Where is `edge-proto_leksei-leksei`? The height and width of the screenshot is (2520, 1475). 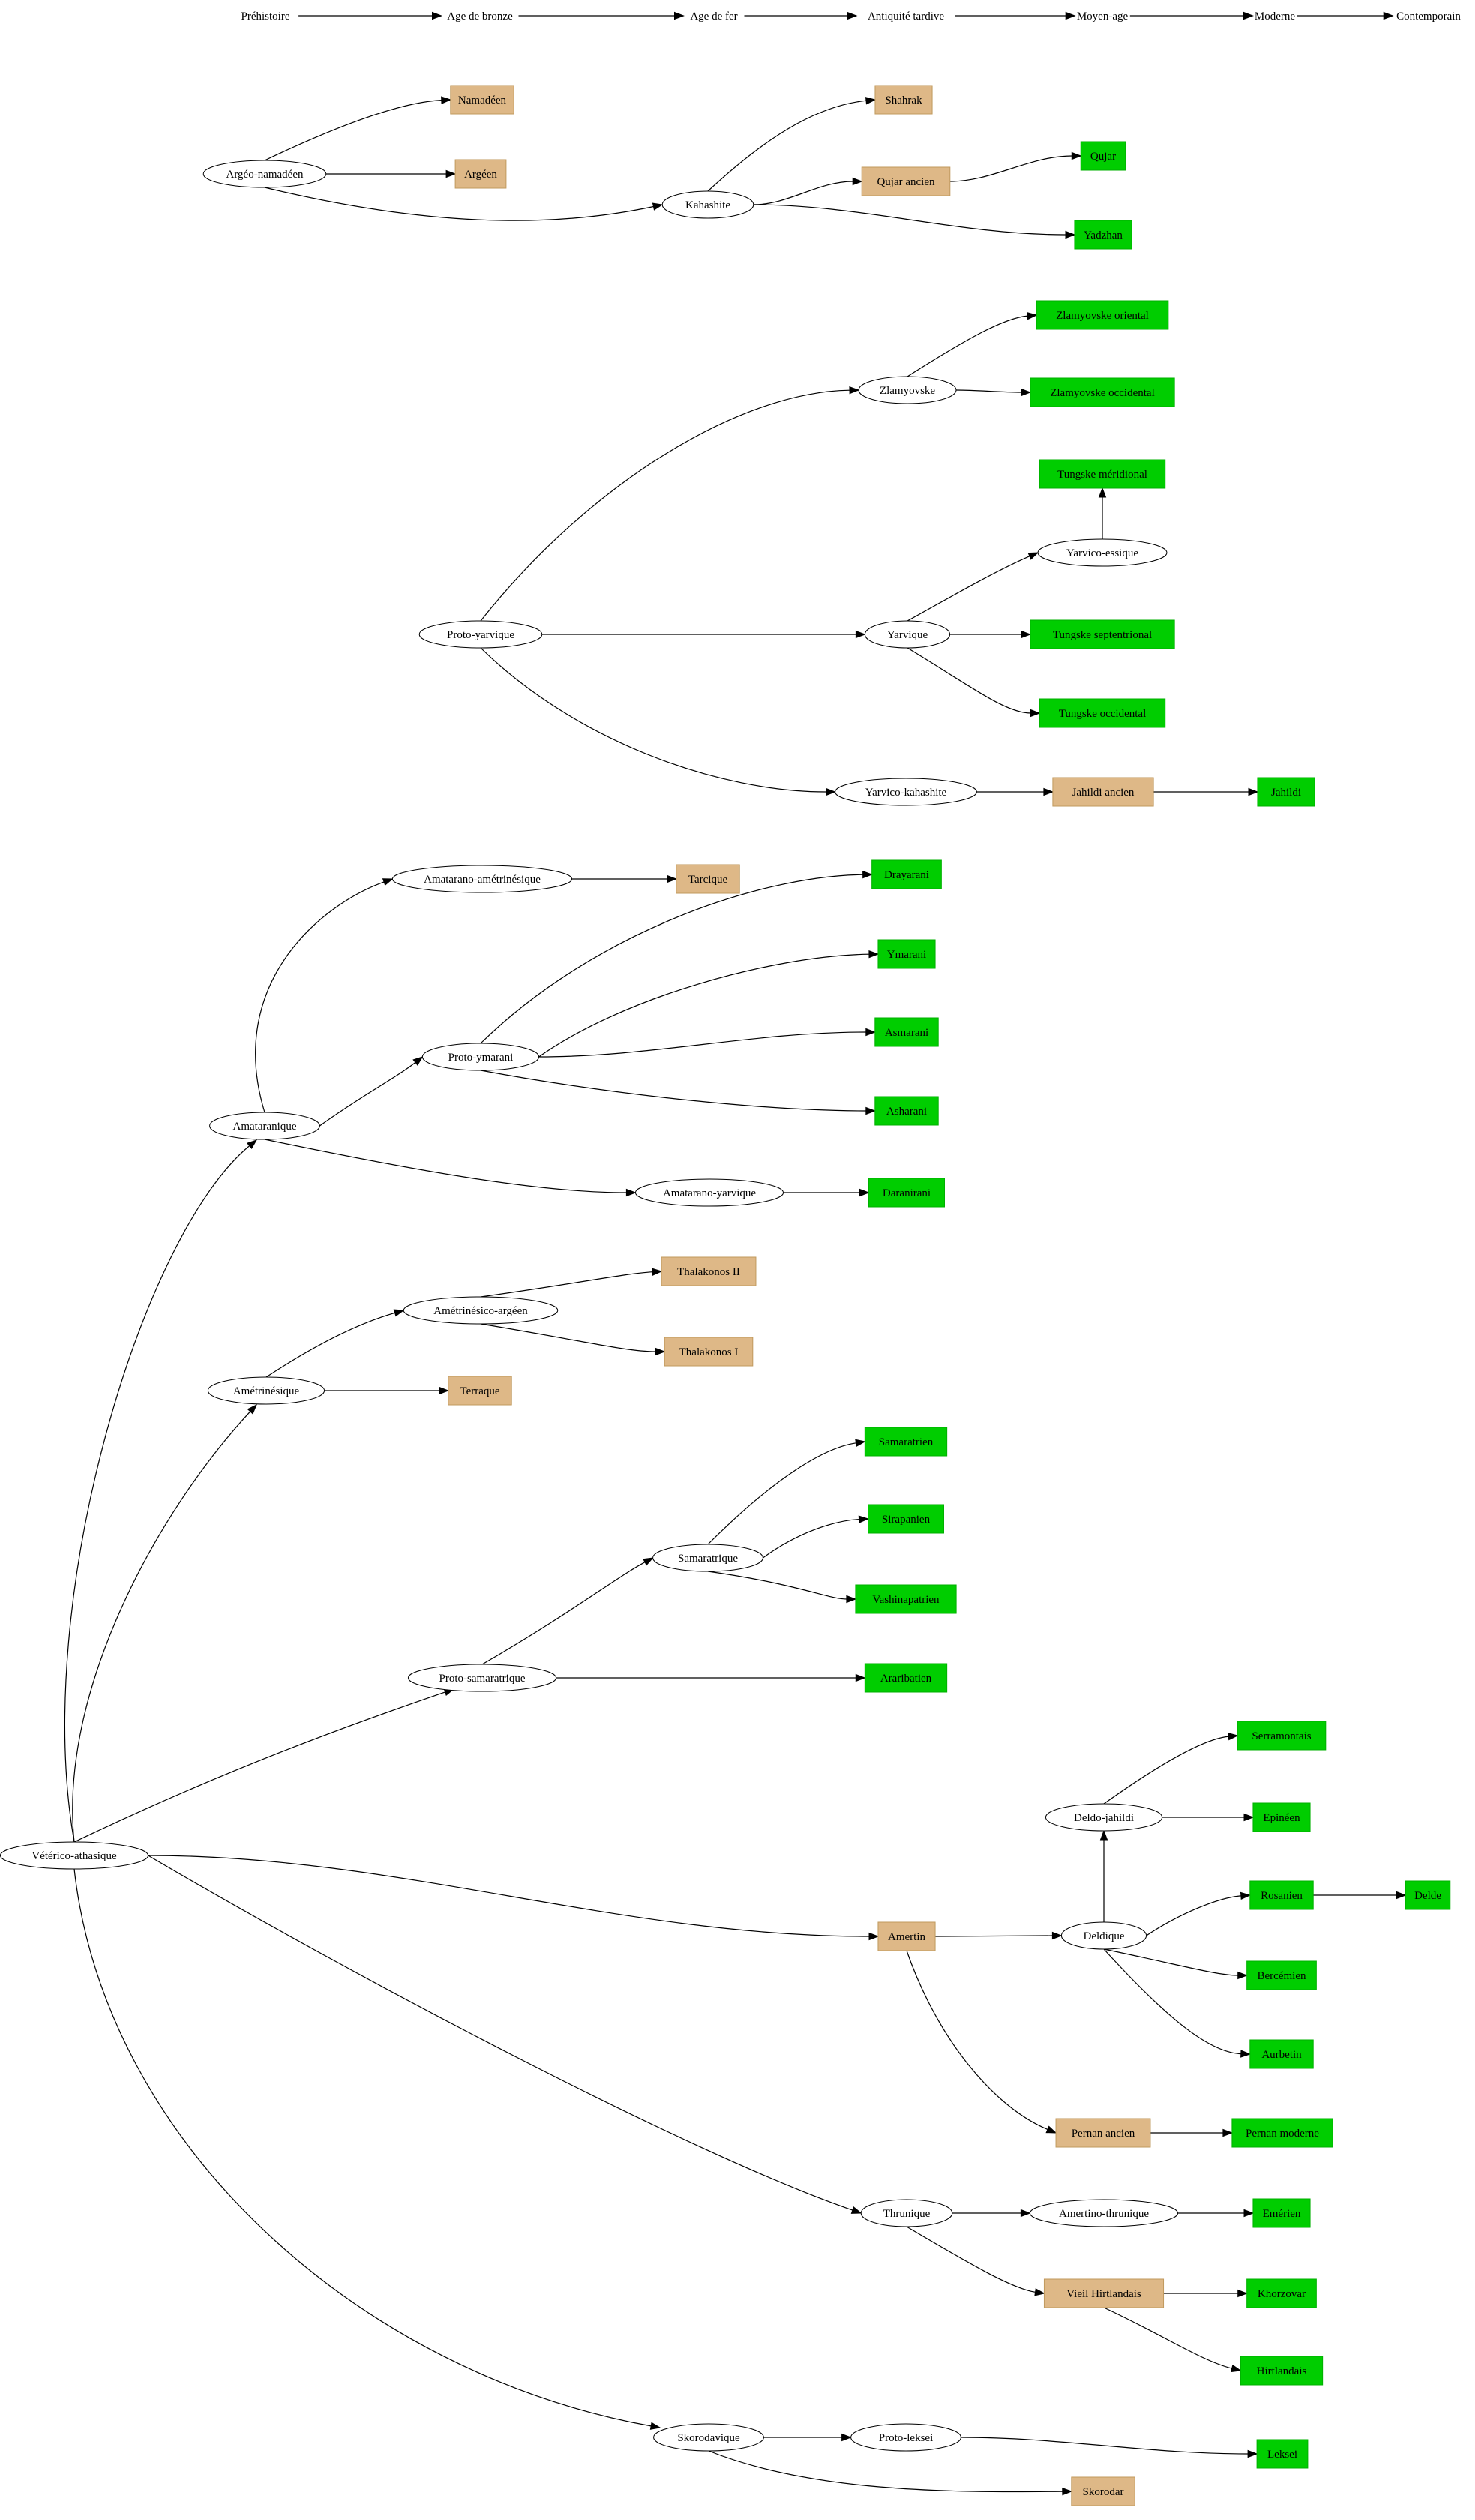 edge-proto_leksei-leksei is located at coordinates (1109, 2447).